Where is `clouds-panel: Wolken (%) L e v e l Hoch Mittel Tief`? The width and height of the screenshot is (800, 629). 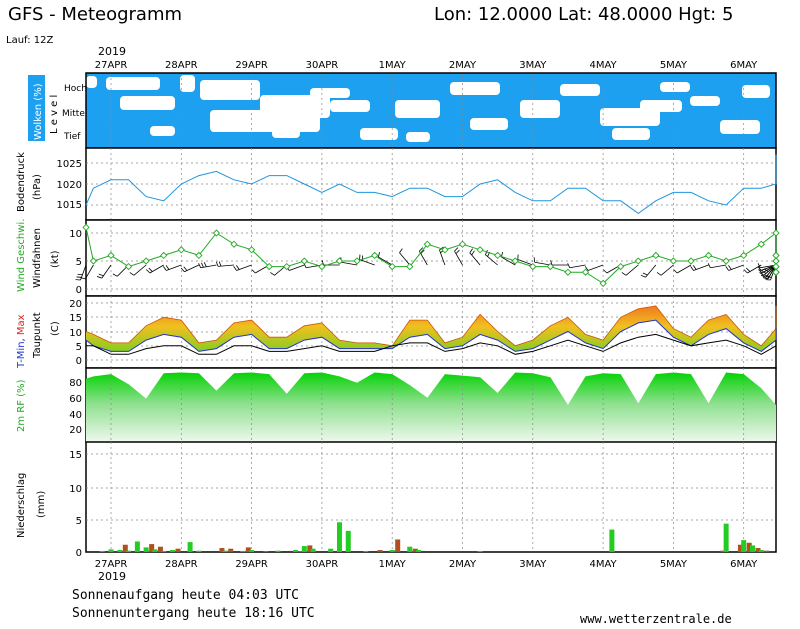
clouds-panel: Wolken (%) L e v e l Hoch Mittel Tief is located at coordinates (402, 110).